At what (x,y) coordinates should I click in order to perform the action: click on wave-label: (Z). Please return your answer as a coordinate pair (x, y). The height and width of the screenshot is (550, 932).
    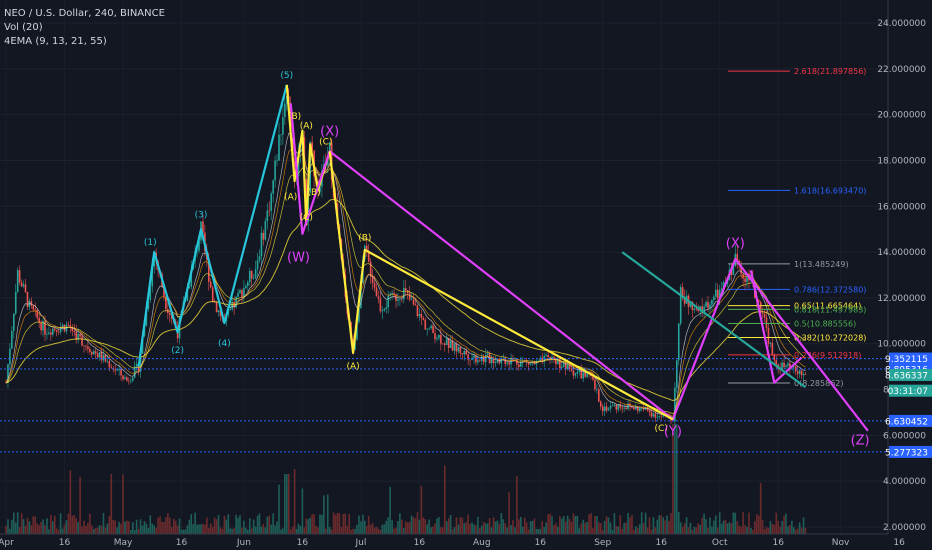
    Looking at the image, I should click on (860, 441).